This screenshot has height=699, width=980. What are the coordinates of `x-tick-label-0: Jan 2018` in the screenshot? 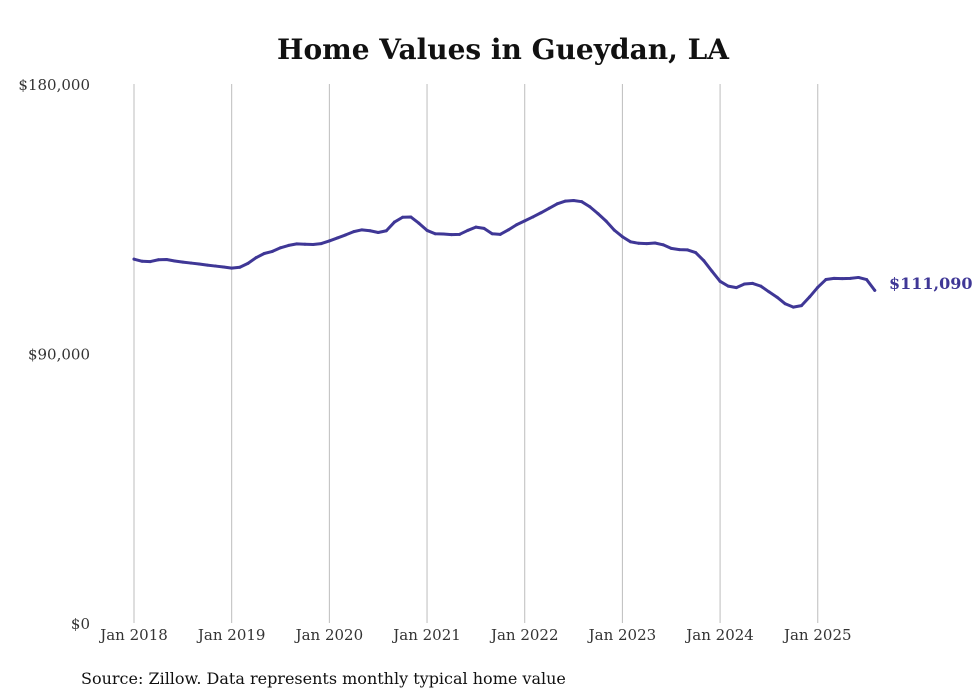 It's located at (133, 635).